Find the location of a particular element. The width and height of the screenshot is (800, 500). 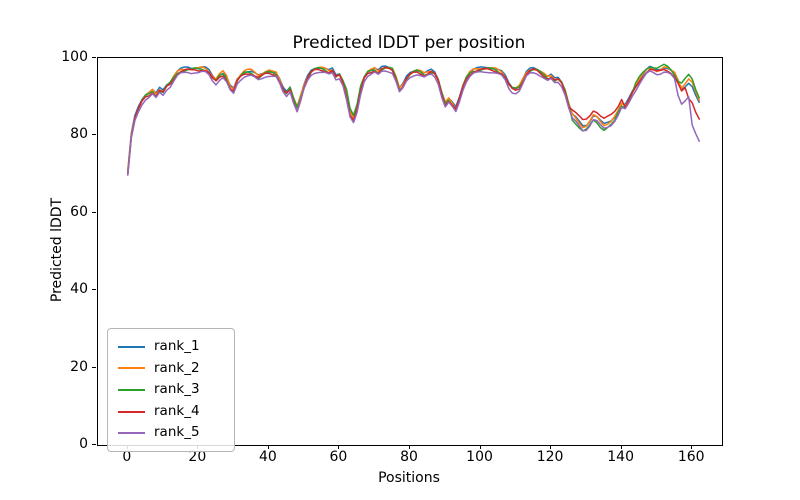

chart-title: Predicted lDDT per position is located at coordinates (409, 43).